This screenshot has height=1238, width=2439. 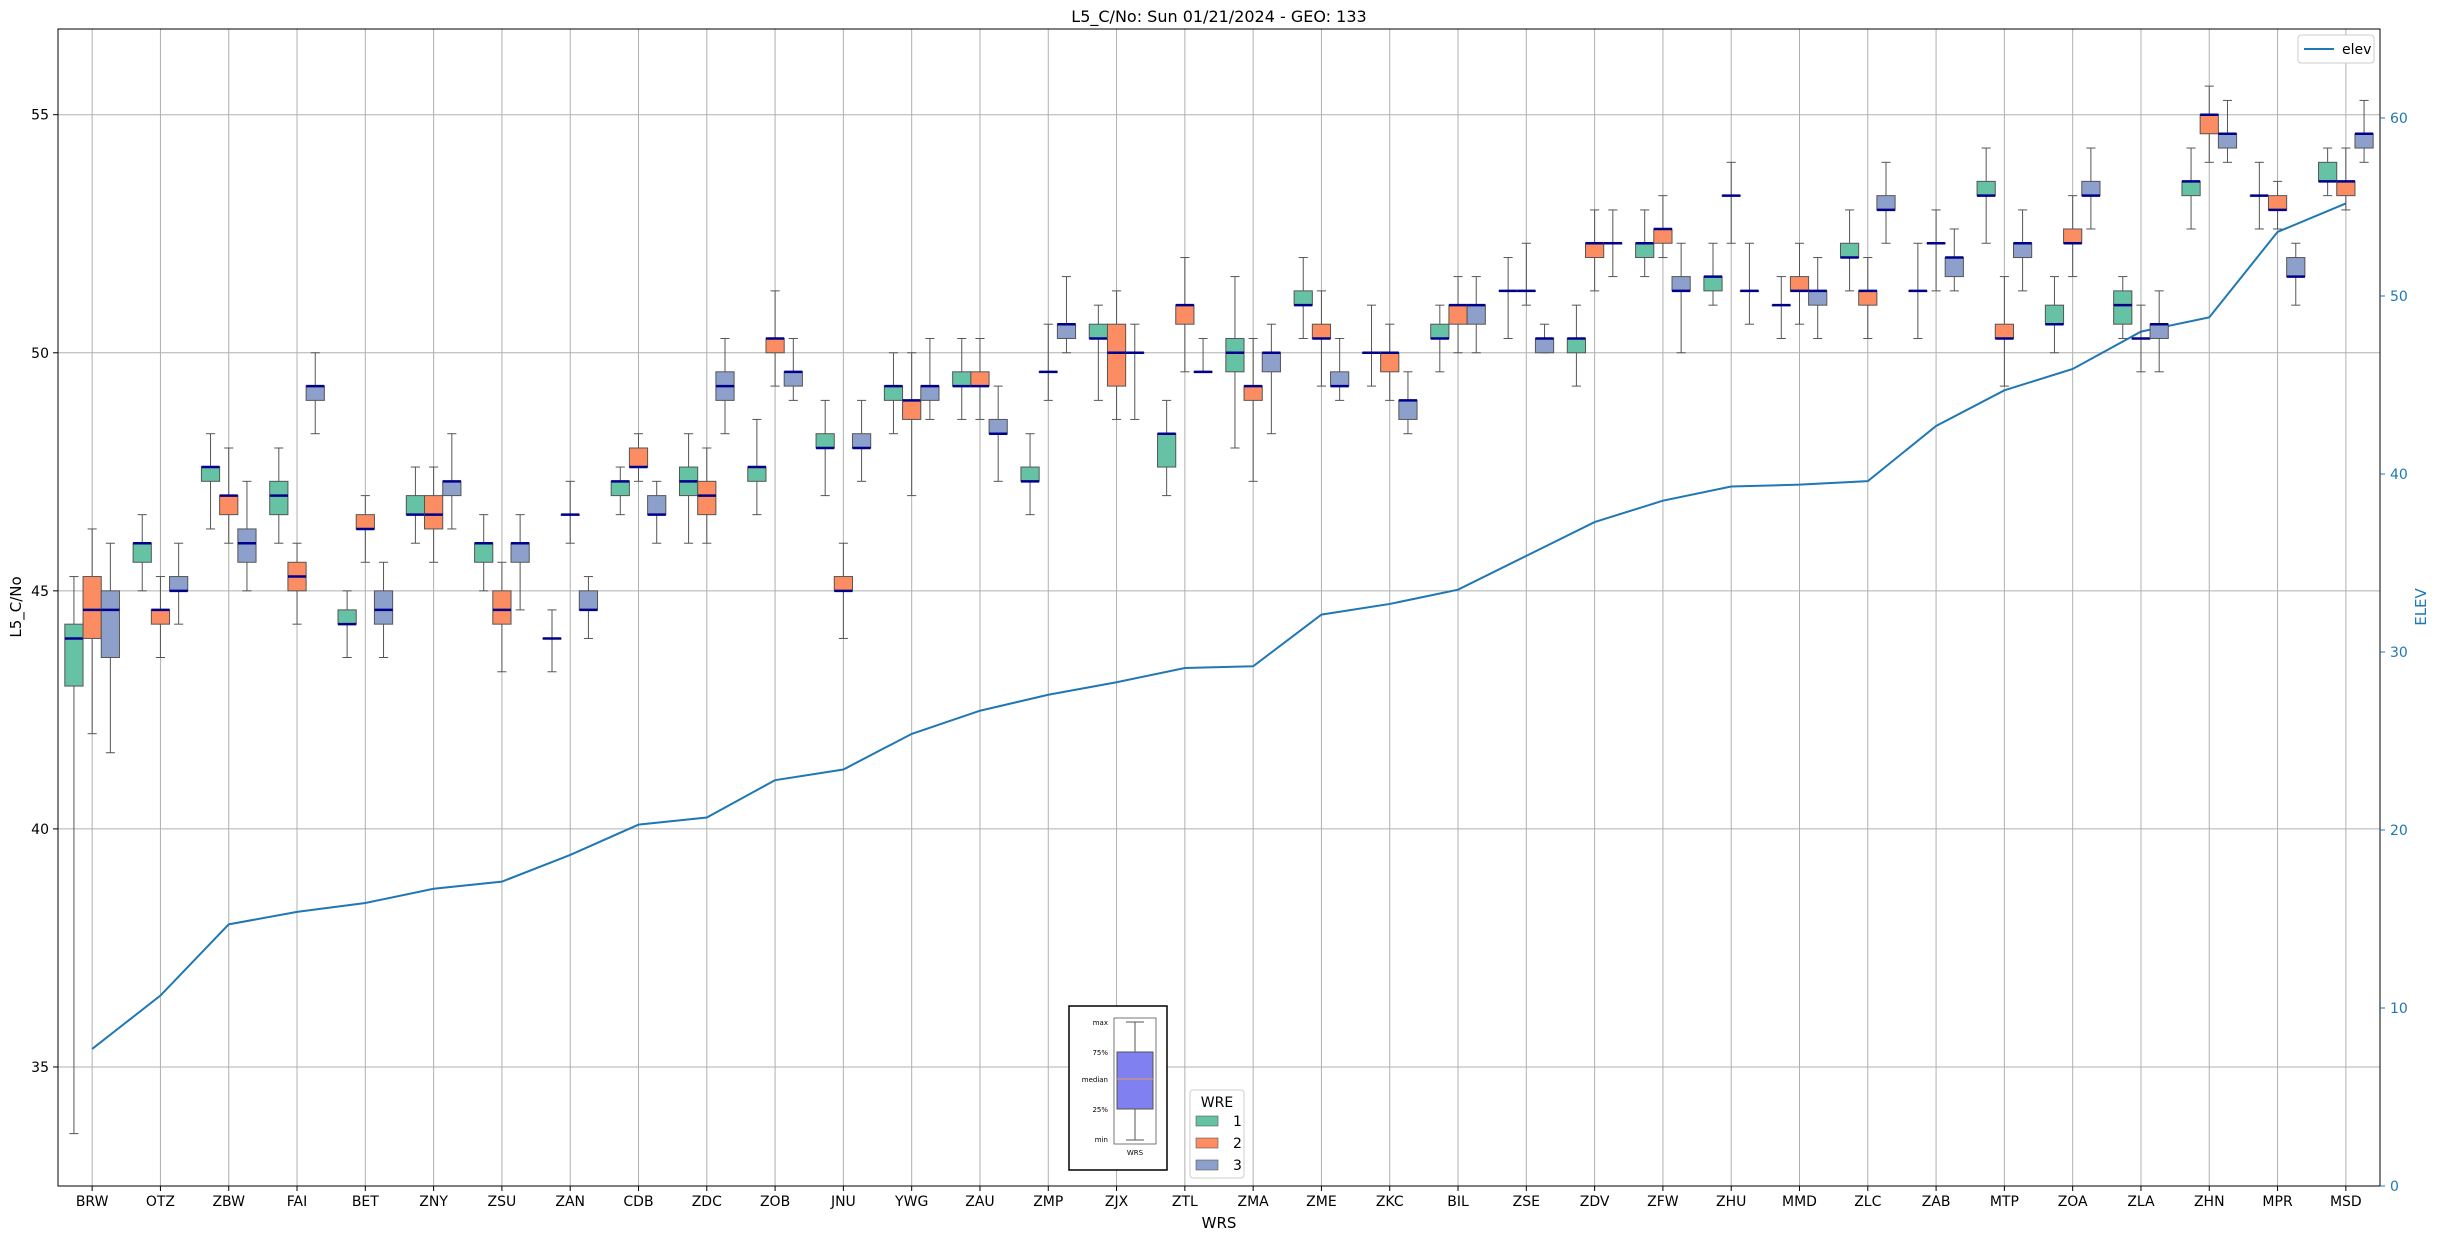 What do you see at coordinates (2399, 1009) in the screenshot?
I see `y2-tick-label: 10` at bounding box center [2399, 1009].